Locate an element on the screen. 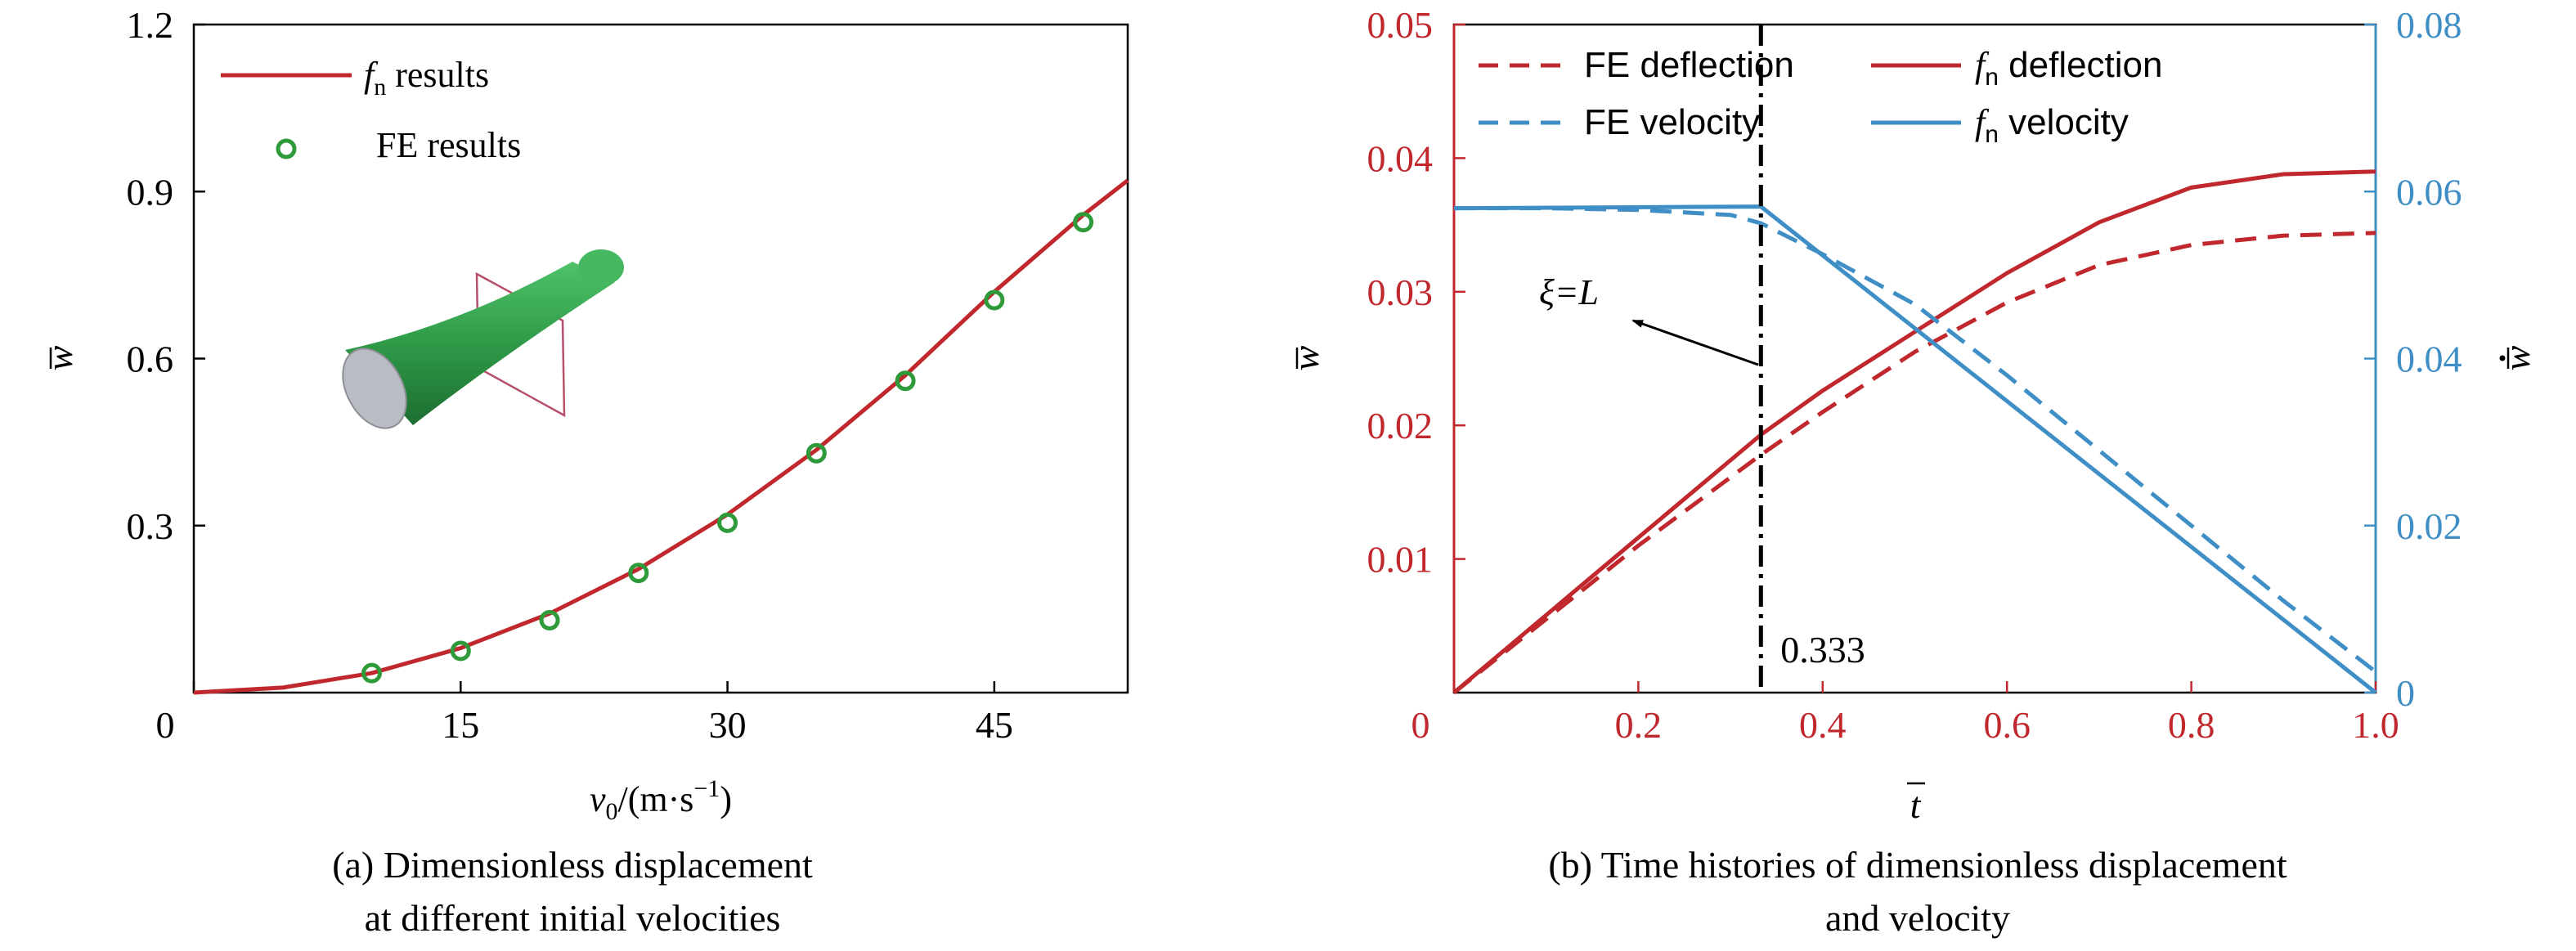 Image resolution: width=2576 pixels, height=951 pixels. right-y-tick-label: 0.04 is located at coordinates (2429, 359).